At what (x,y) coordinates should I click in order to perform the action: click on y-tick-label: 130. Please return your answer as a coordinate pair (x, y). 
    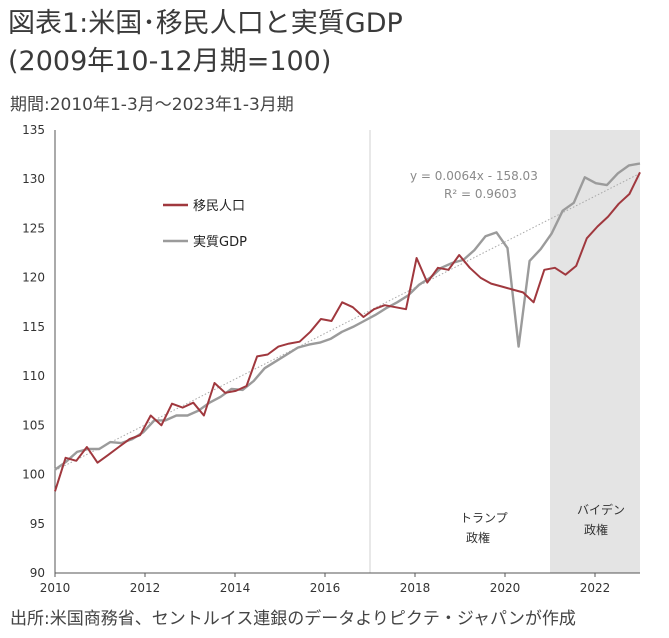
    Looking at the image, I should click on (33, 179).